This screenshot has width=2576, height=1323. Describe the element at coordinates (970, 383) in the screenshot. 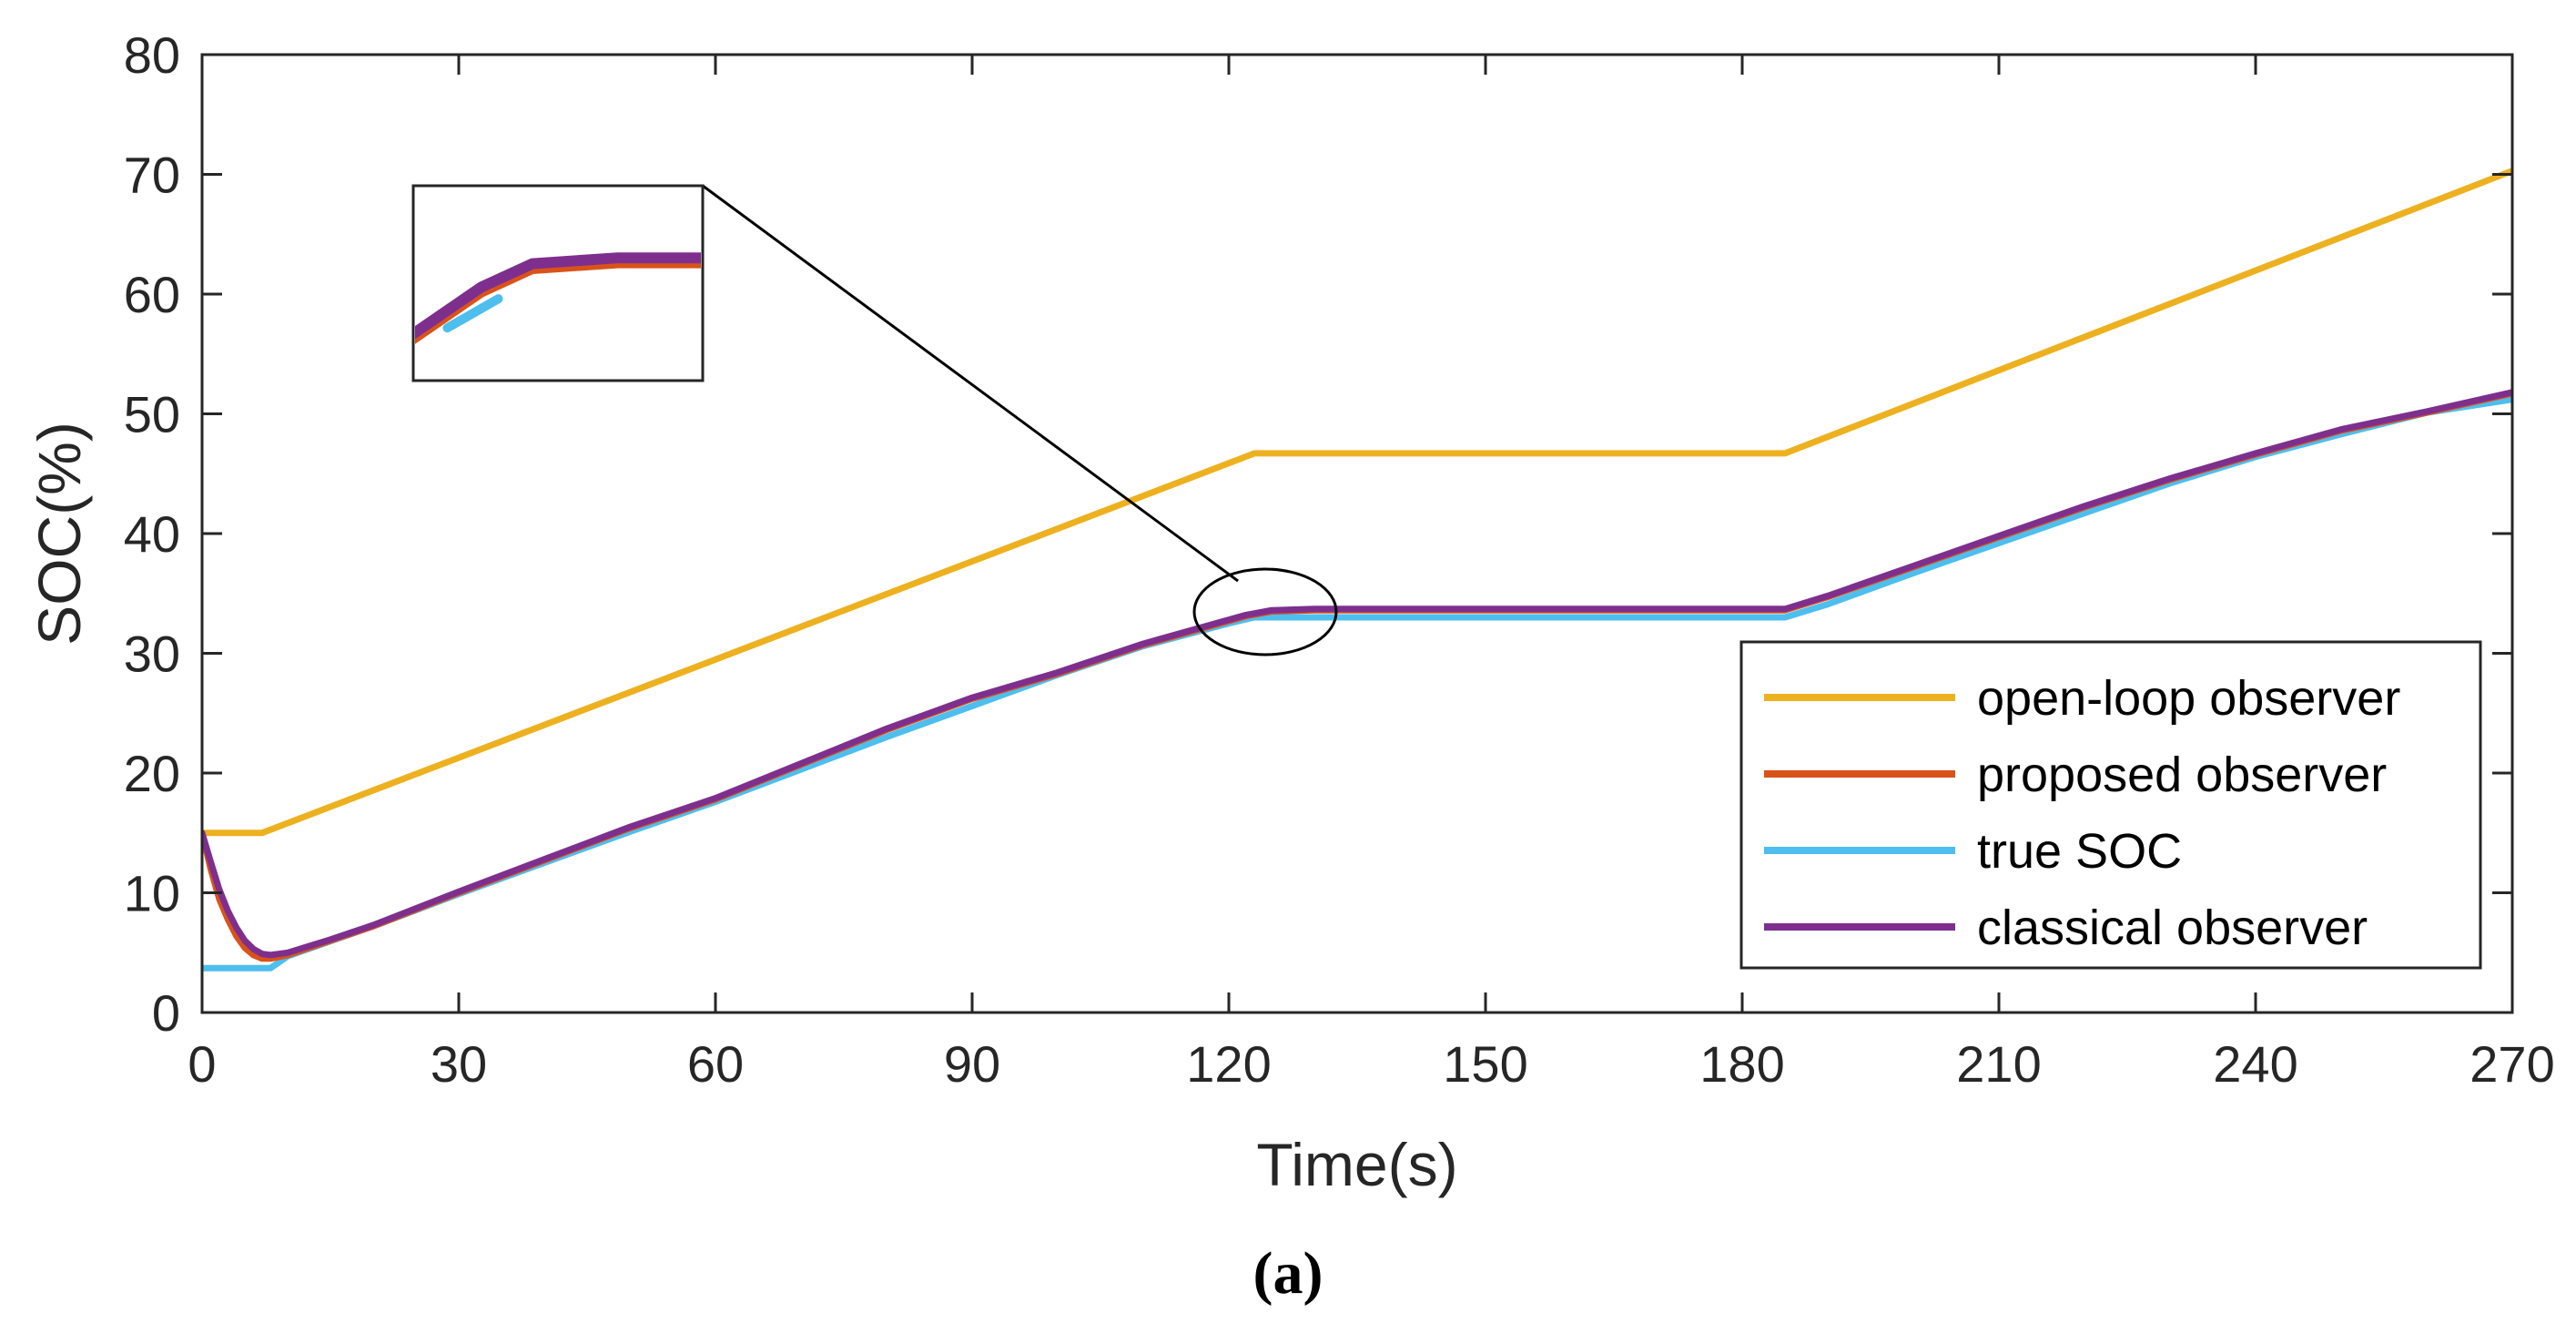

I see `zoom-connector-line` at that location.